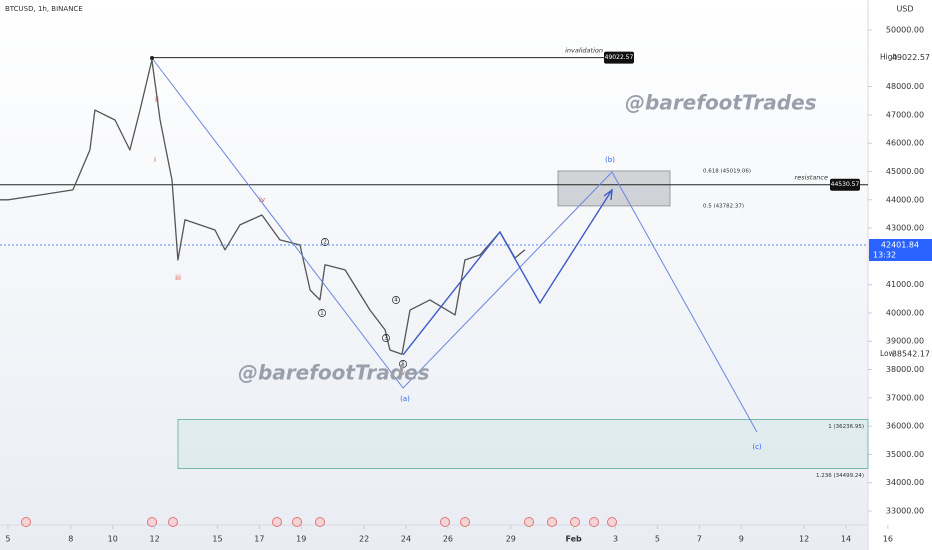 The height and width of the screenshot is (550, 932). I want to click on x-tick-label: 3, so click(615, 539).